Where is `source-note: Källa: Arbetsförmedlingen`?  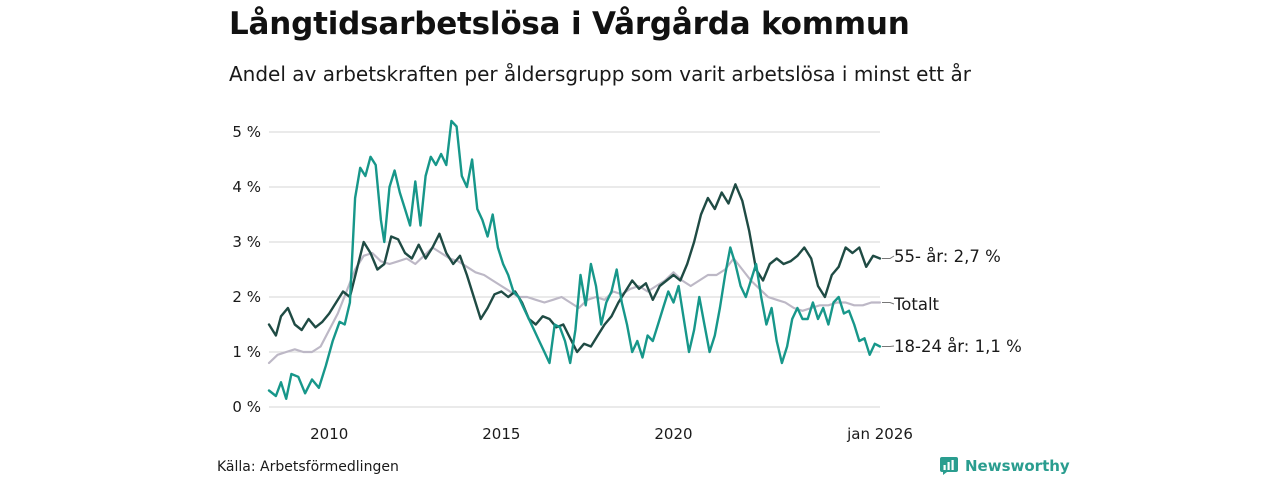
source-note: Källa: Arbetsförmedlingen is located at coordinates (308, 467).